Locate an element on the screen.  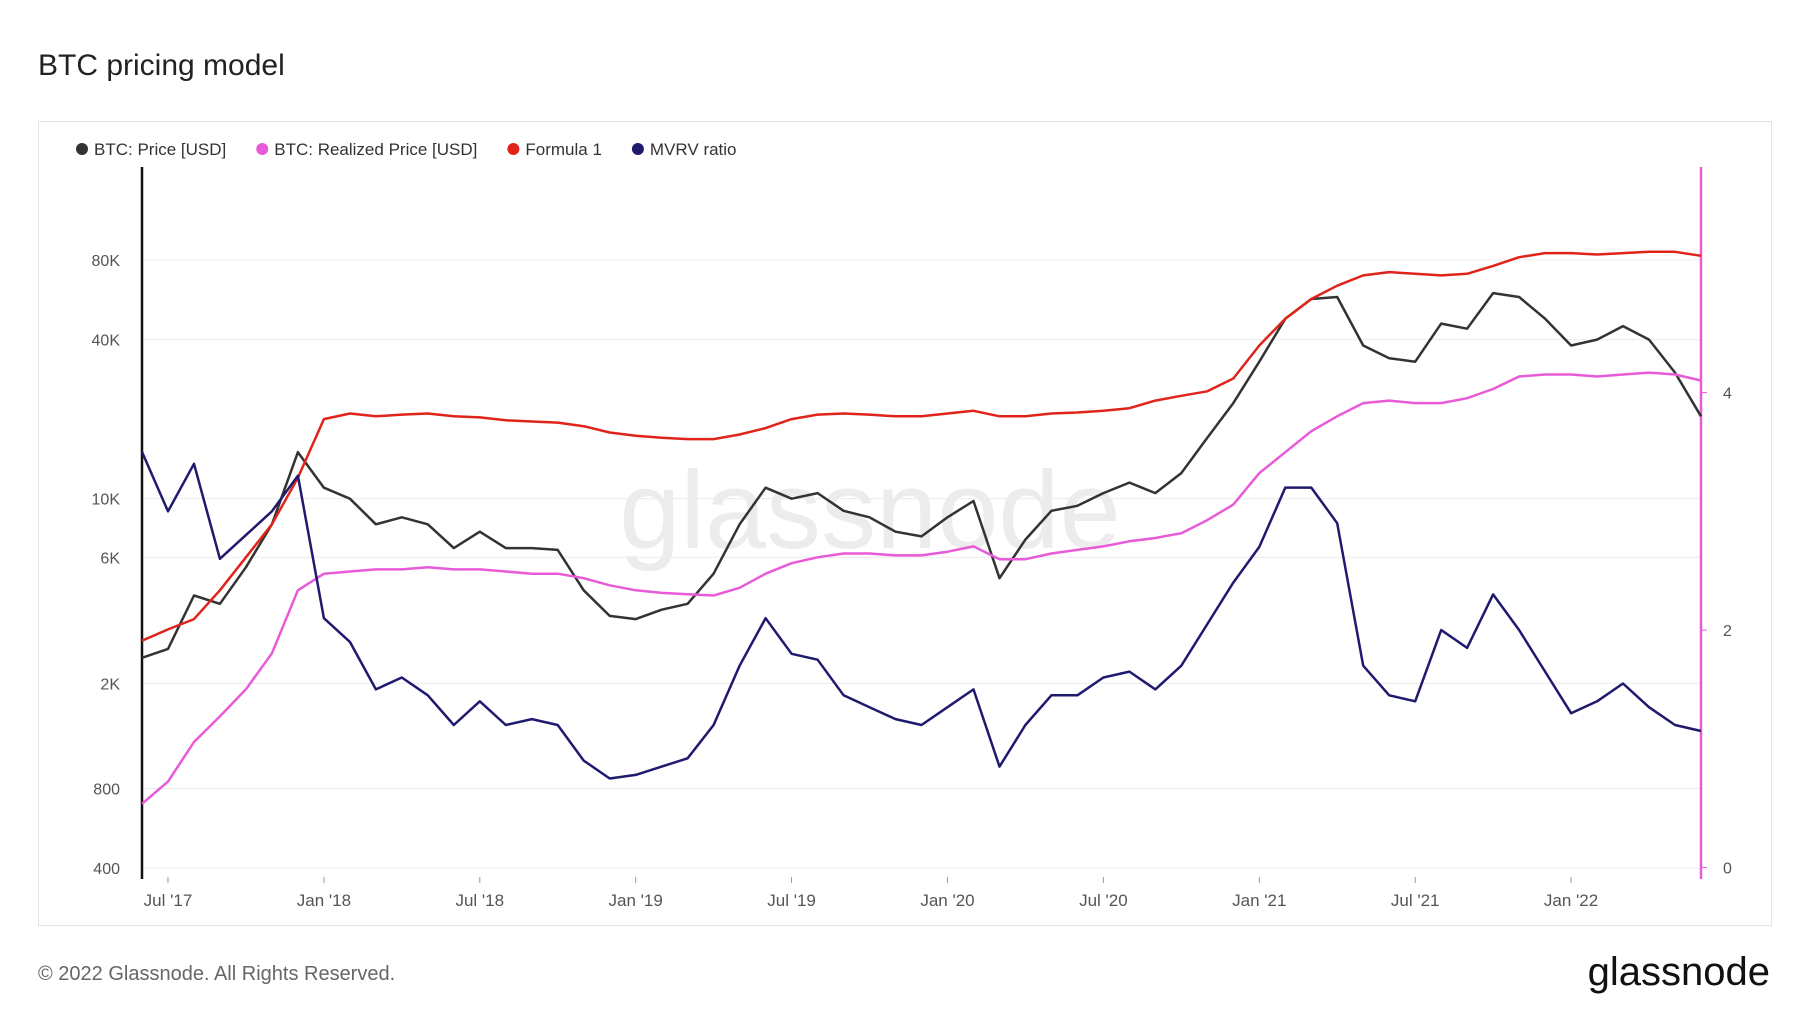
x-tick-label: Jan '18 is located at coordinates (324, 900).